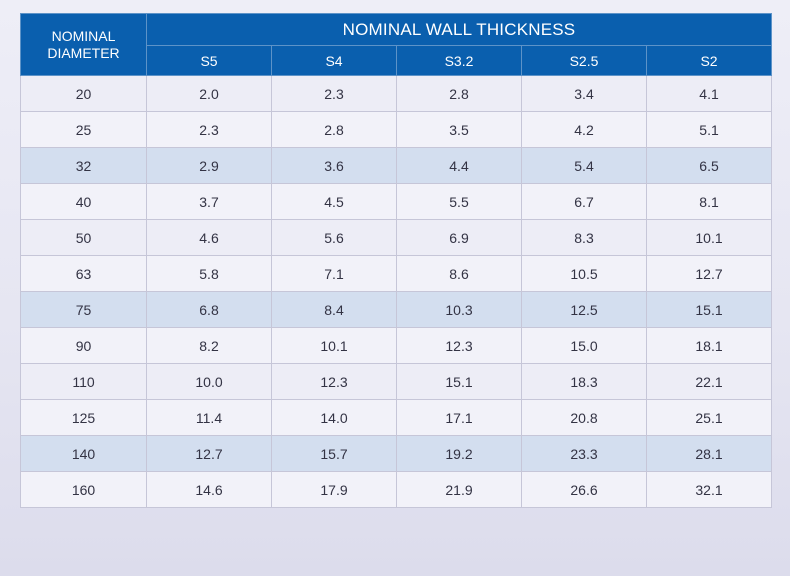  What do you see at coordinates (584, 93) in the screenshot?
I see `thickness-cell: 3.4` at bounding box center [584, 93].